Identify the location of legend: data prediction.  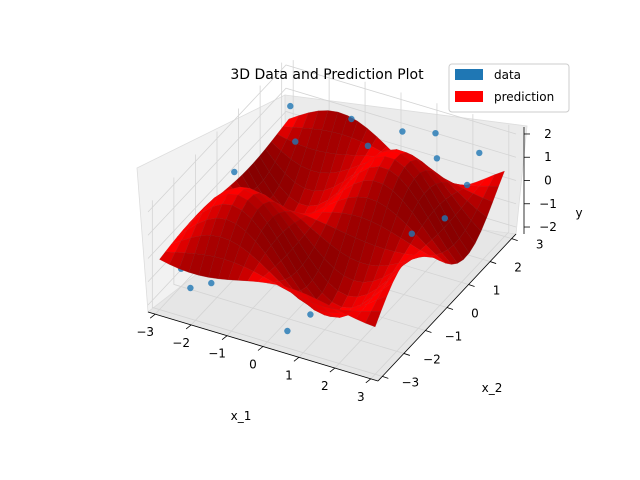
(509, 88).